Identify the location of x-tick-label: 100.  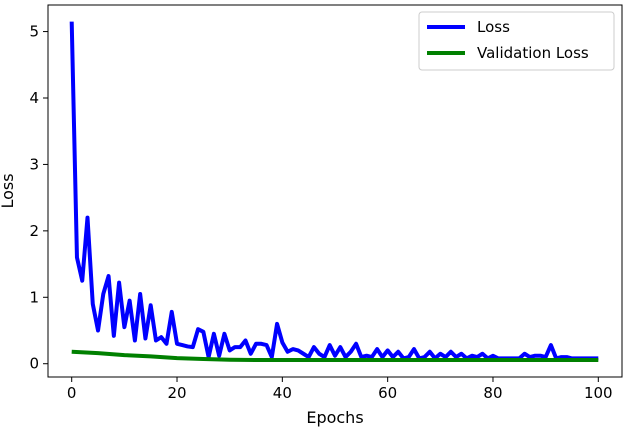
(598, 393).